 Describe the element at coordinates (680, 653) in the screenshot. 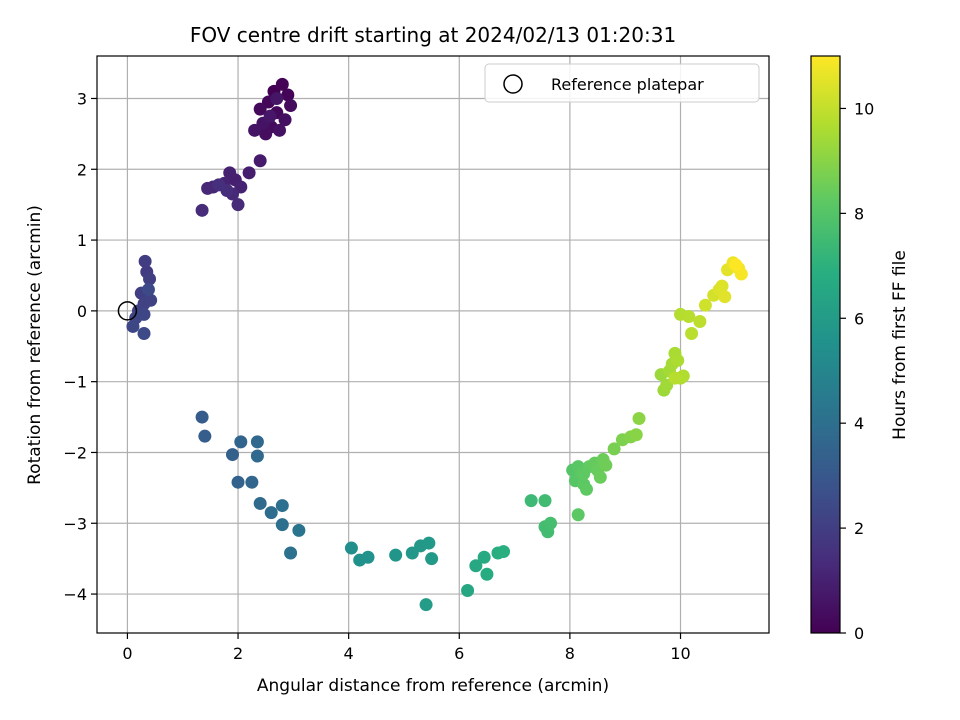

I see `x-tick-label: 10` at that location.